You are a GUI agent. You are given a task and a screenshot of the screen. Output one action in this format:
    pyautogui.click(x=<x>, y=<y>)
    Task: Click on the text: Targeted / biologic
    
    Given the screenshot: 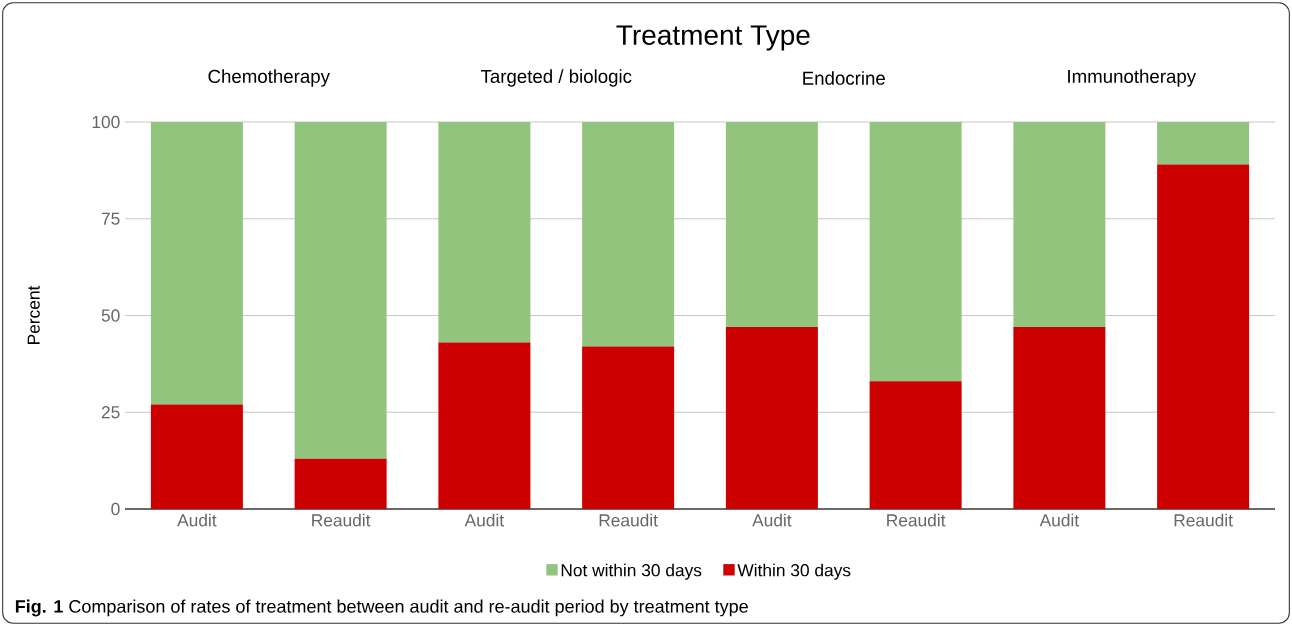 What is the action you would take?
    pyautogui.click(x=556, y=78)
    